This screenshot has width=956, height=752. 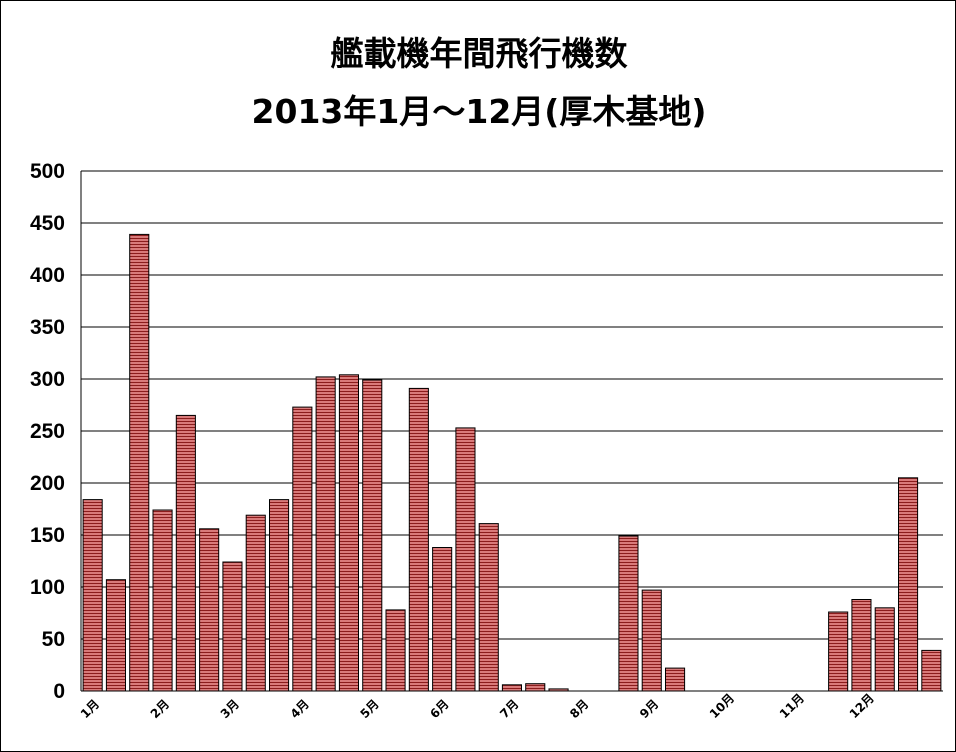 I want to click on chart-subtitle: 2013年1月～12月(厚木基地), so click(x=479, y=111).